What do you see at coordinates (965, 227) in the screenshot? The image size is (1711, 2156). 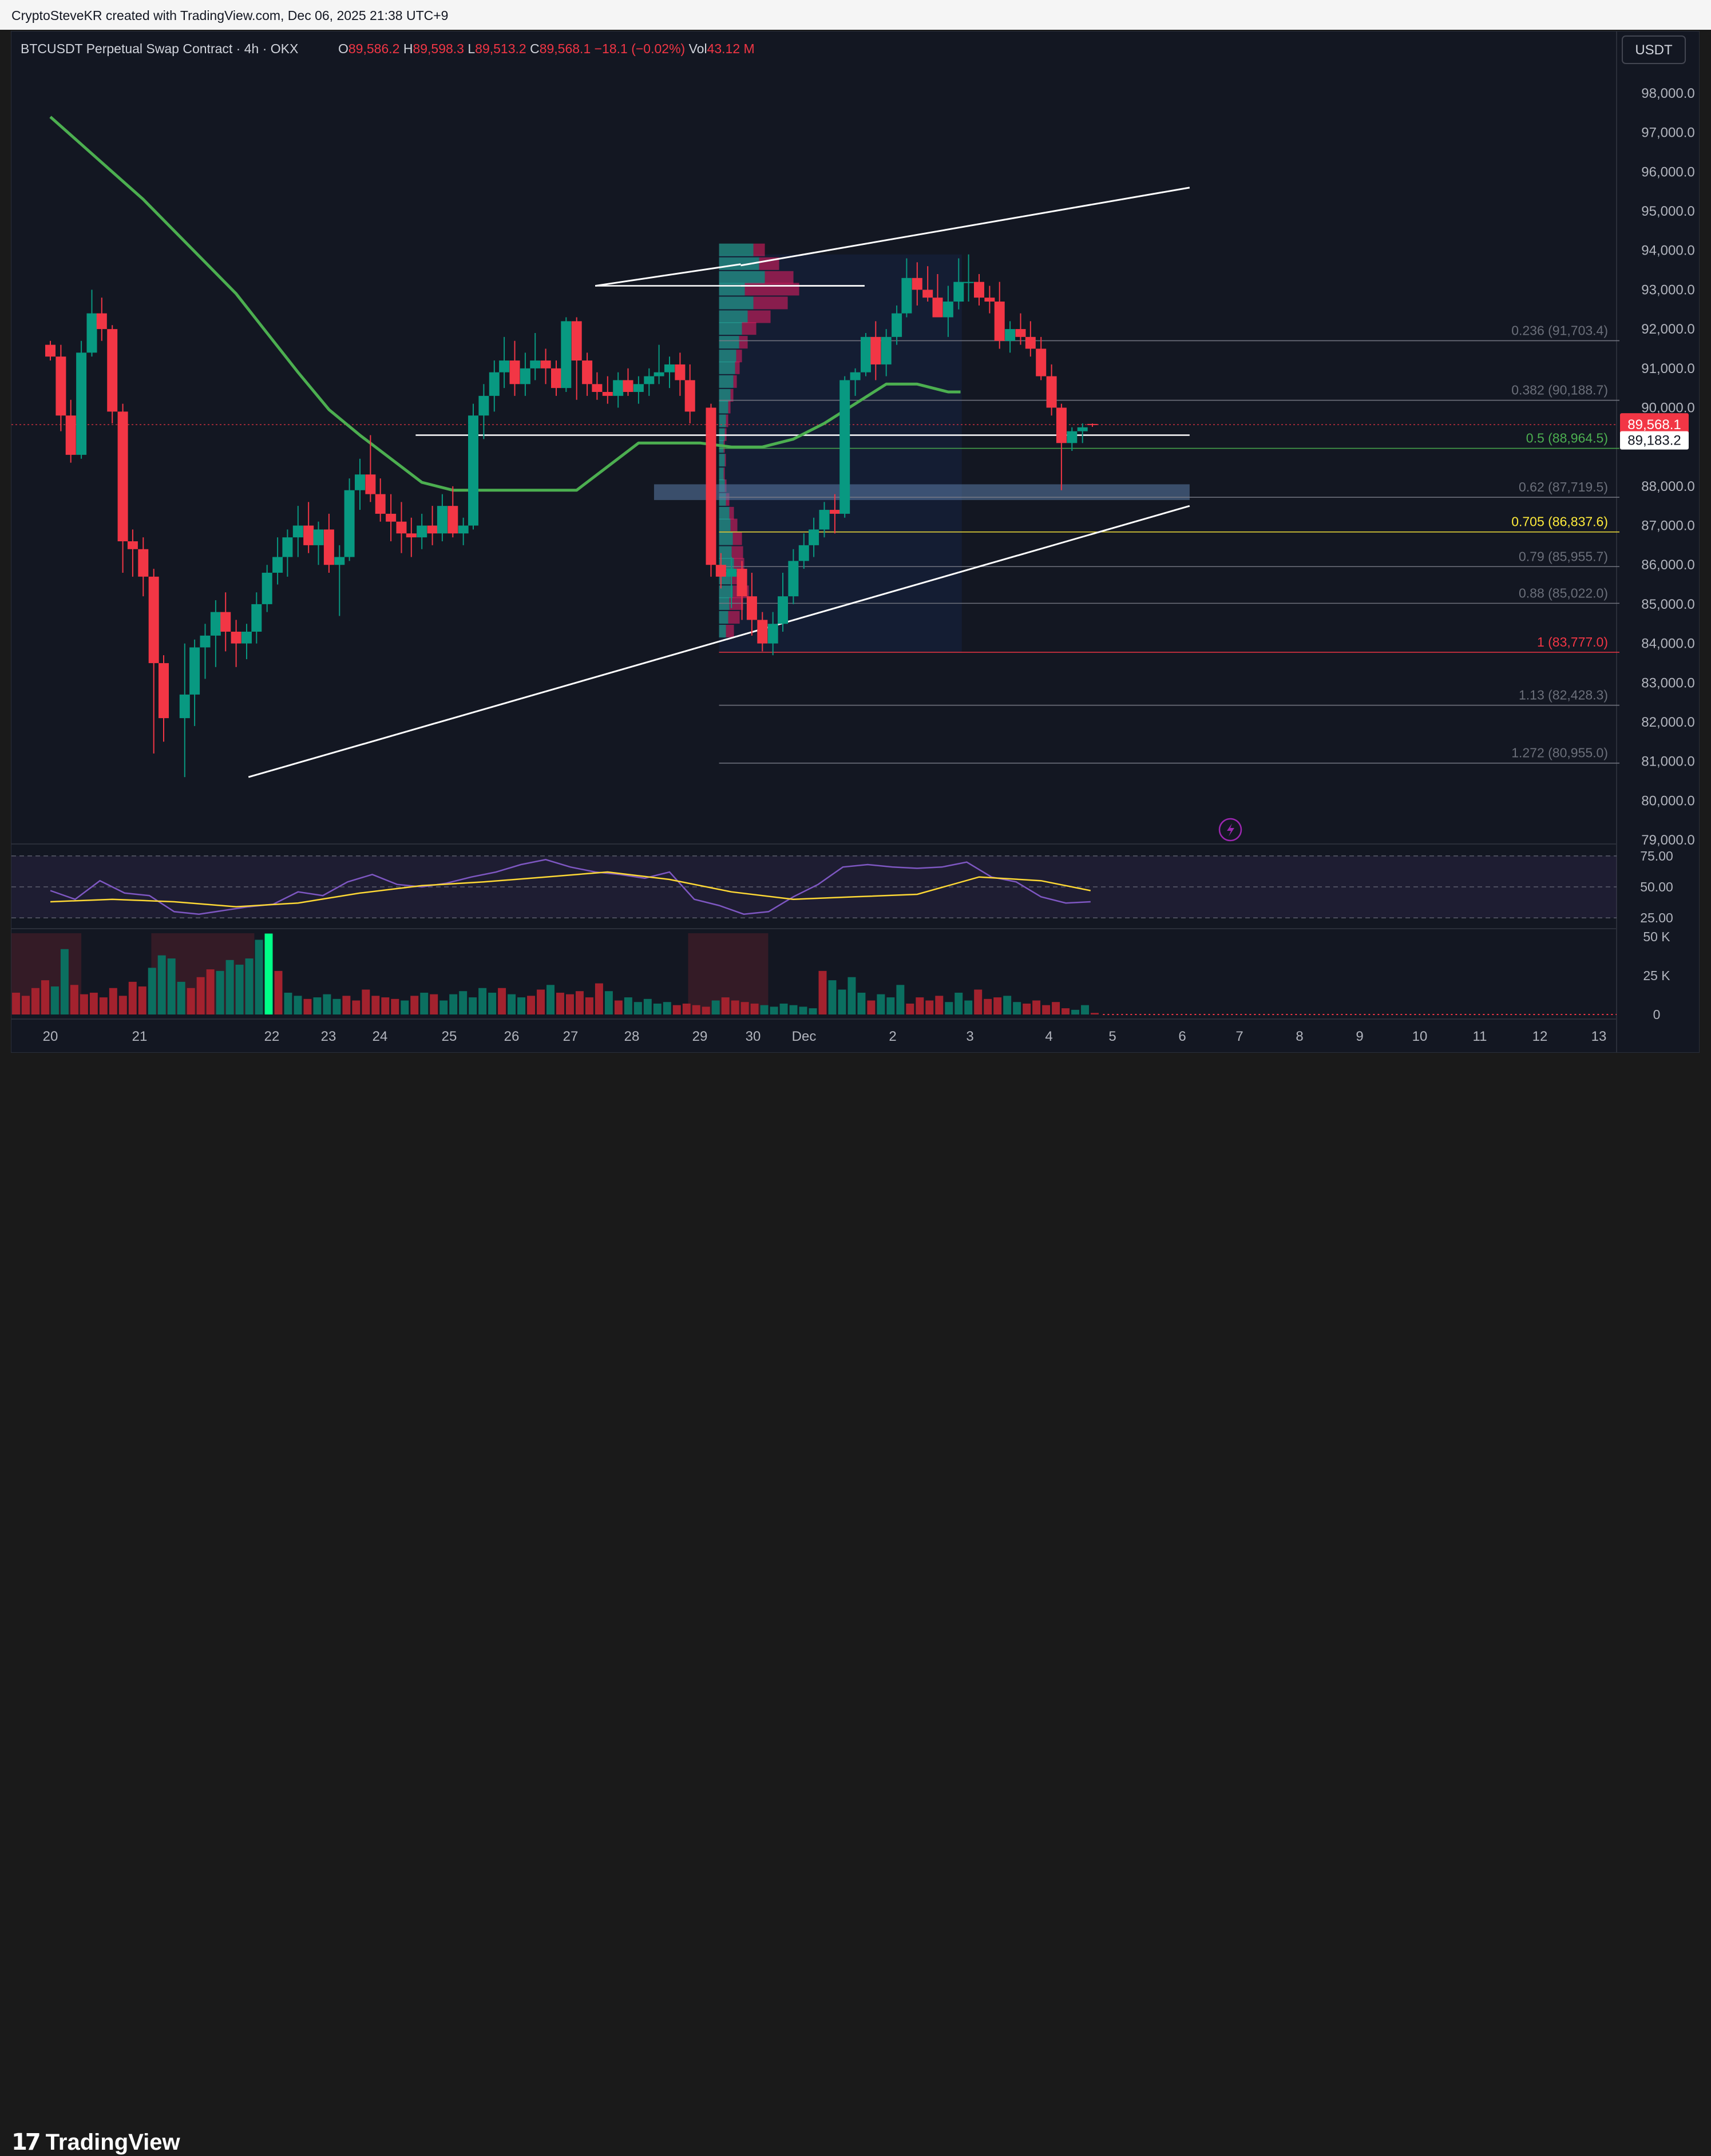 I see `channel-upper-trendline` at bounding box center [965, 227].